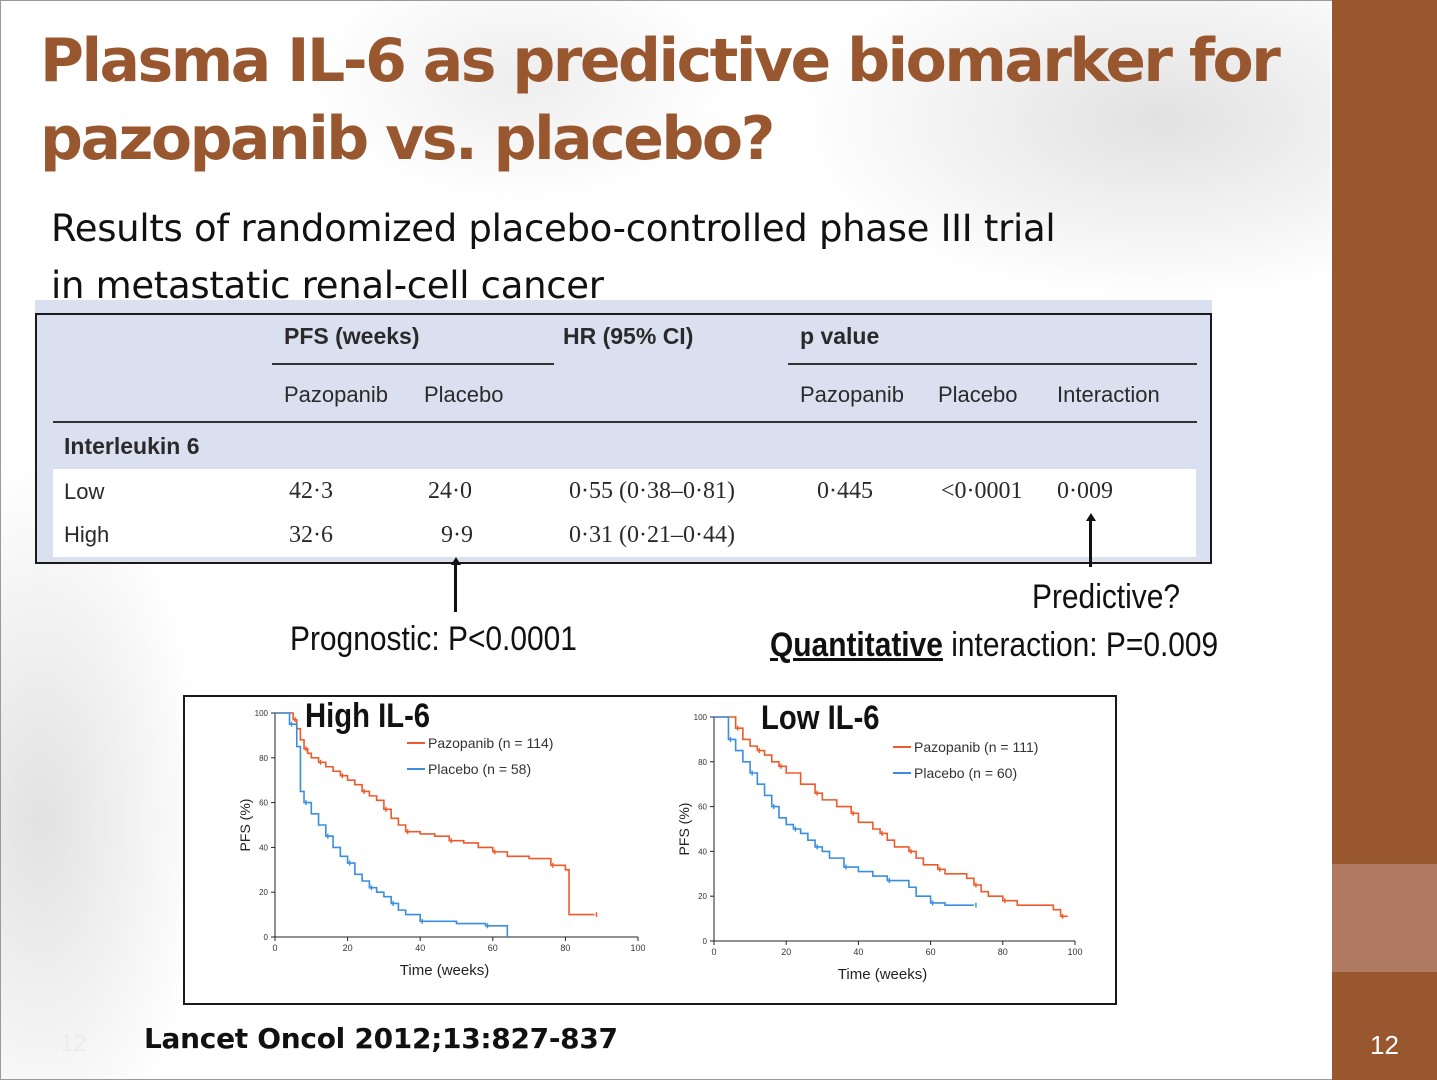 The image size is (1437, 1080). I want to click on row-high-label: High, so click(87, 534).